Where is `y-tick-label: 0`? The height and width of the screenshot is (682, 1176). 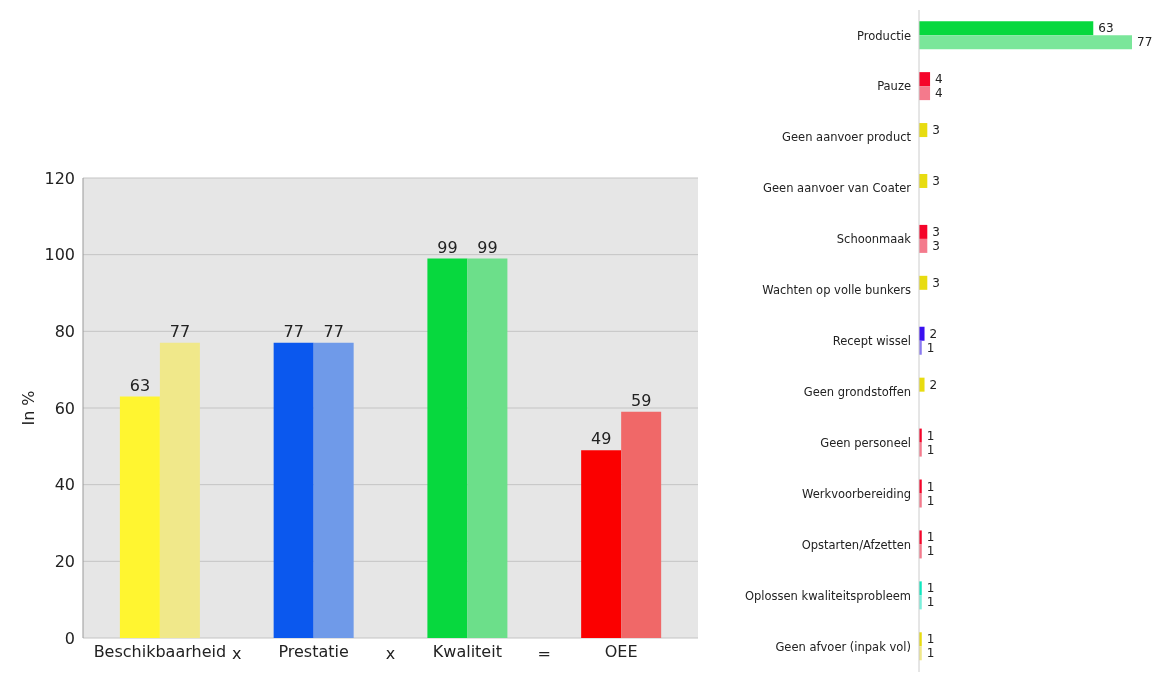 y-tick-label: 0 is located at coordinates (69, 638).